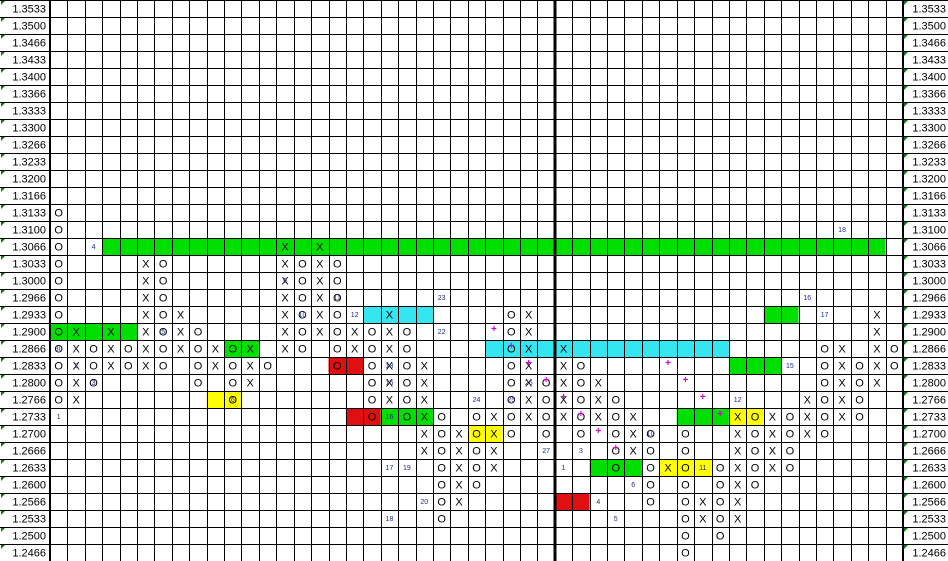  I want to click on price-label-right: 1.2633, so click(929, 469).